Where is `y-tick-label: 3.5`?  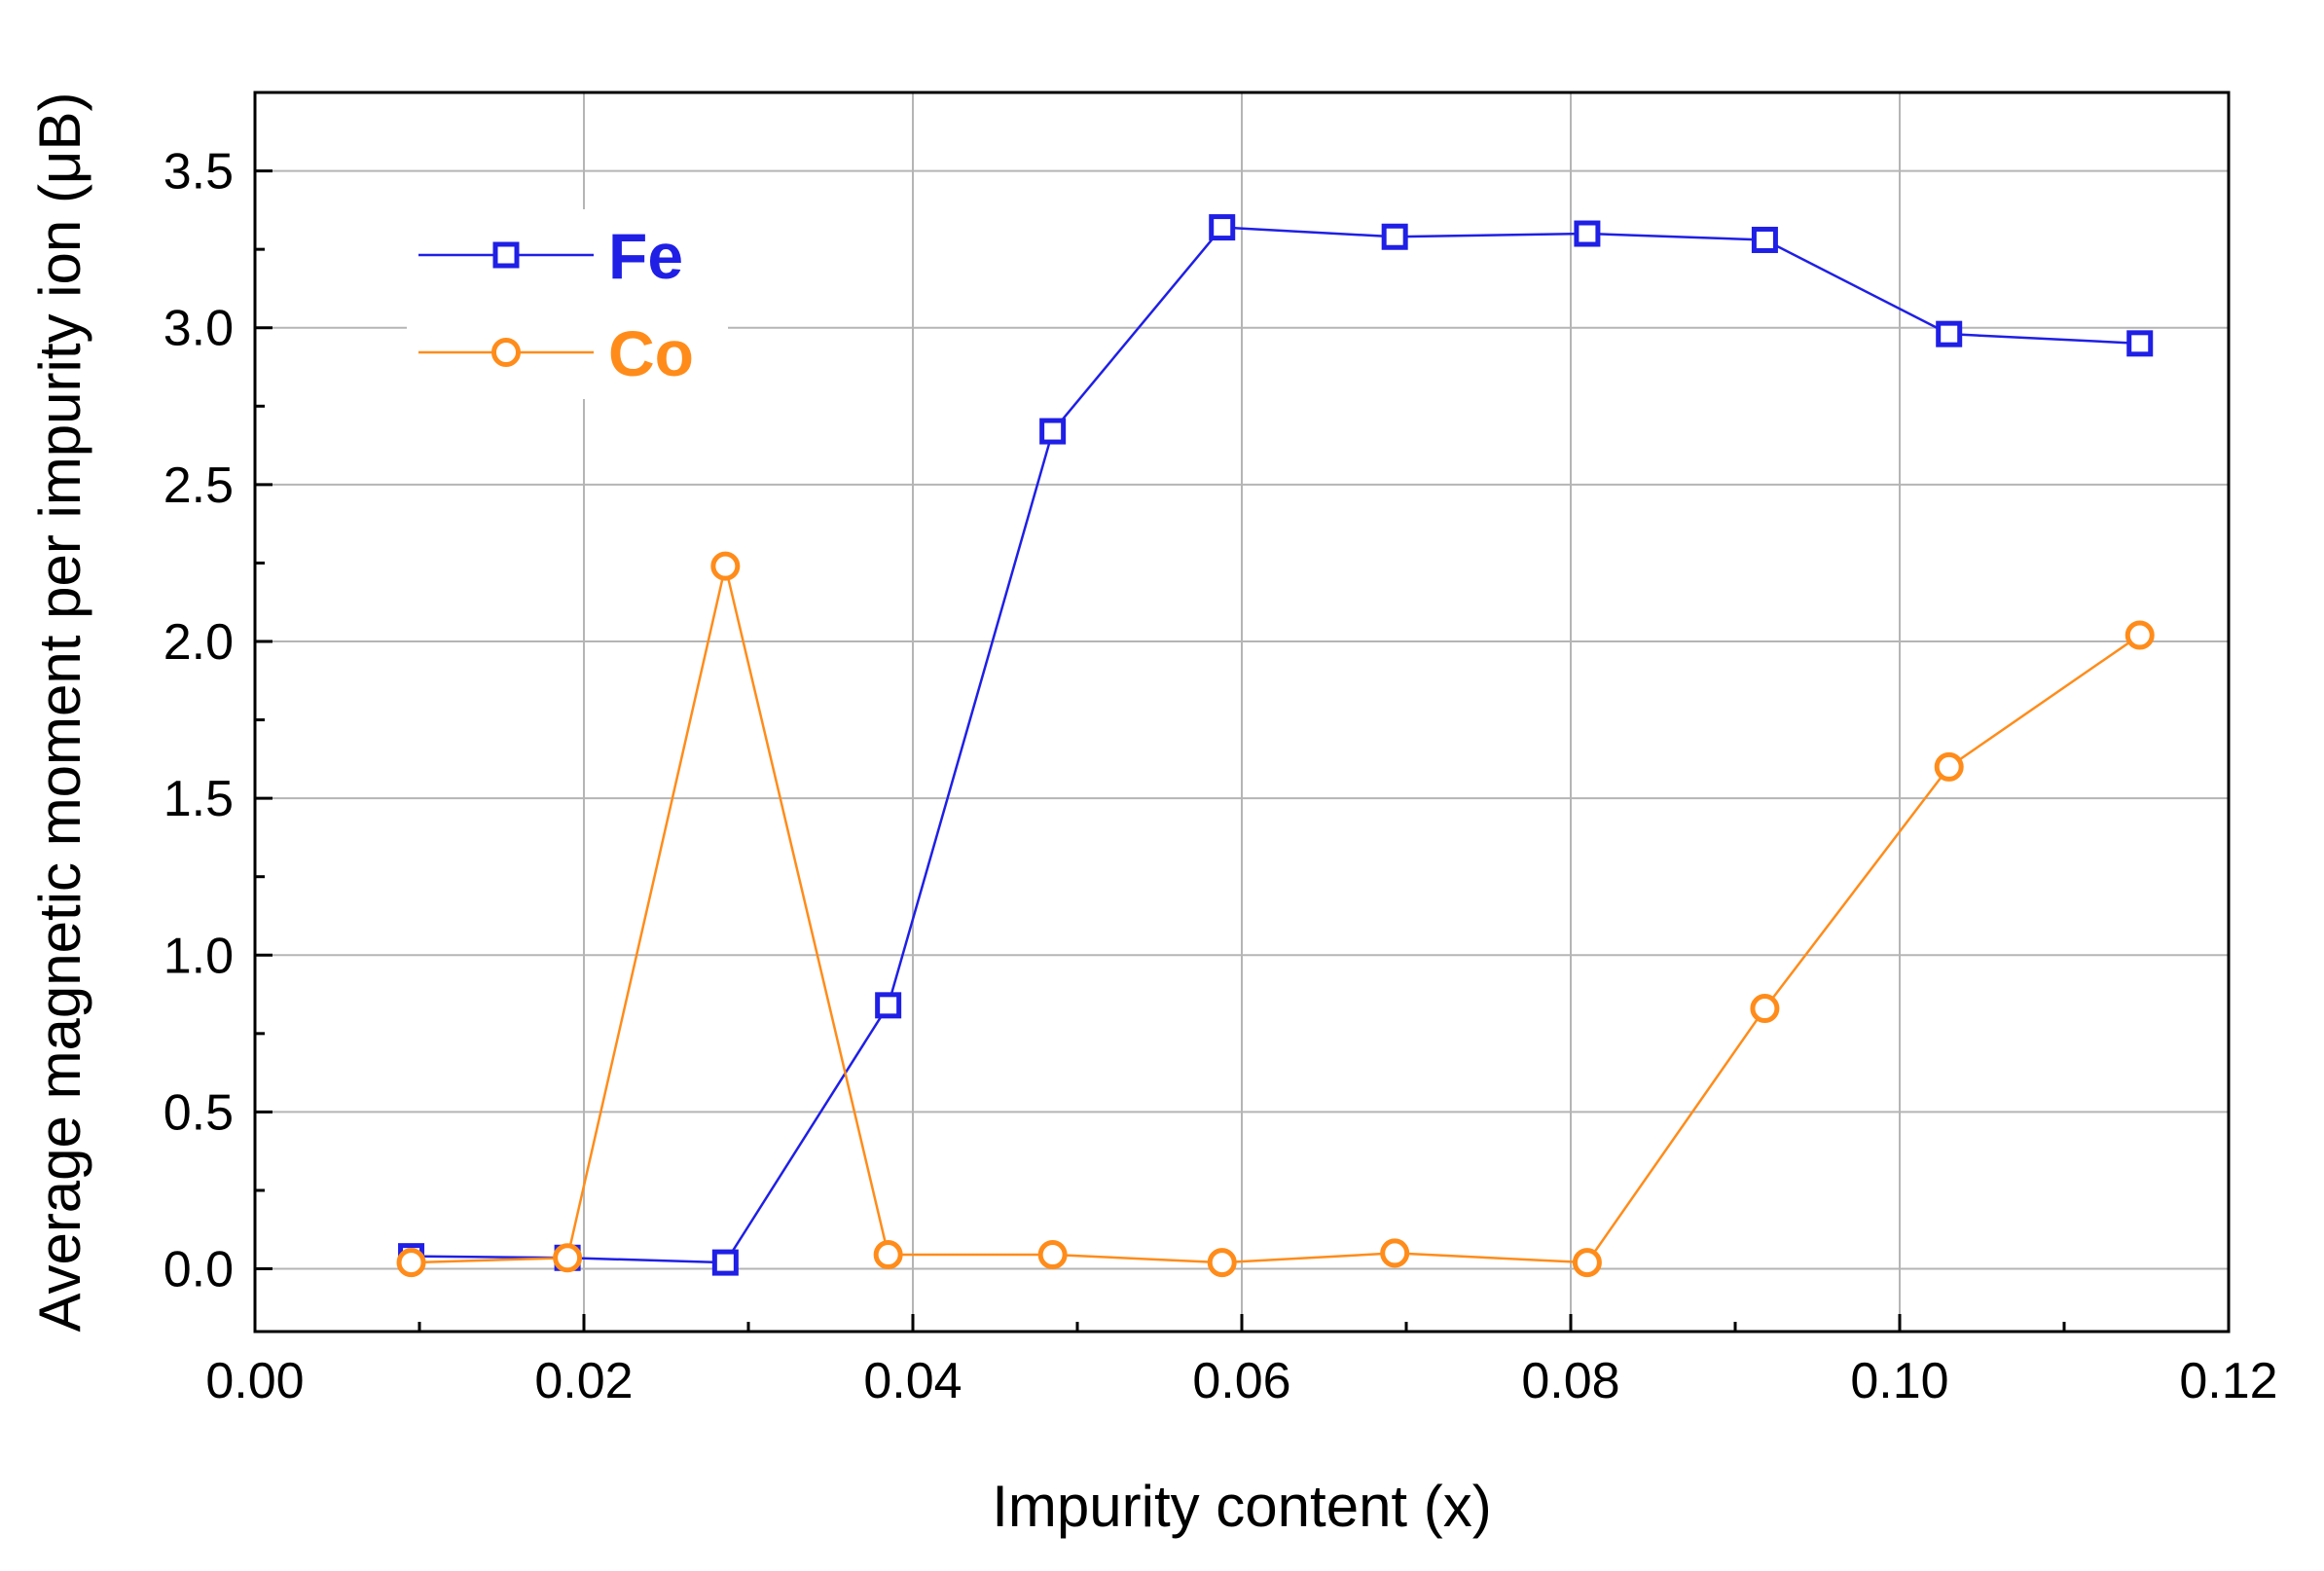
y-tick-label: 3.5 is located at coordinates (198, 172).